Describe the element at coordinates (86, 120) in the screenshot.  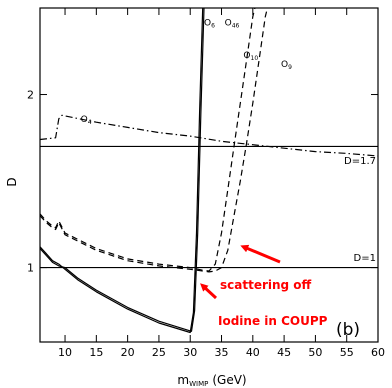
I see `curve-label-o4: O4` at that location.